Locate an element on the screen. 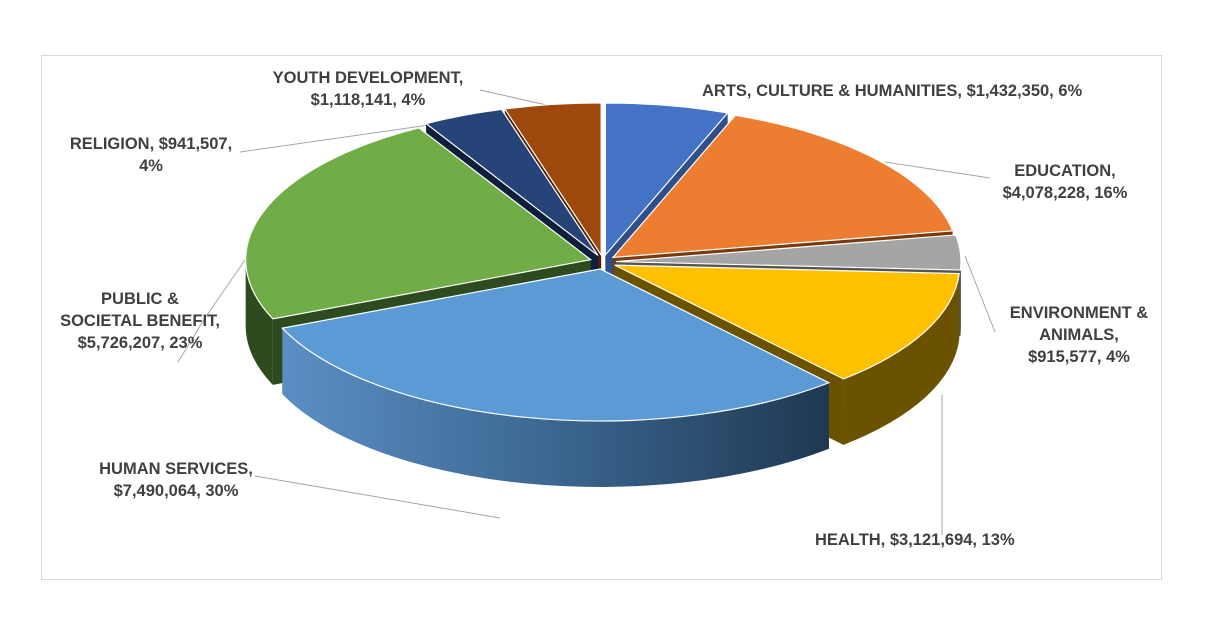 Image resolution: width=1208 pixels, height=634 pixels. slice-public-societal-benefit is located at coordinates (419, 223).